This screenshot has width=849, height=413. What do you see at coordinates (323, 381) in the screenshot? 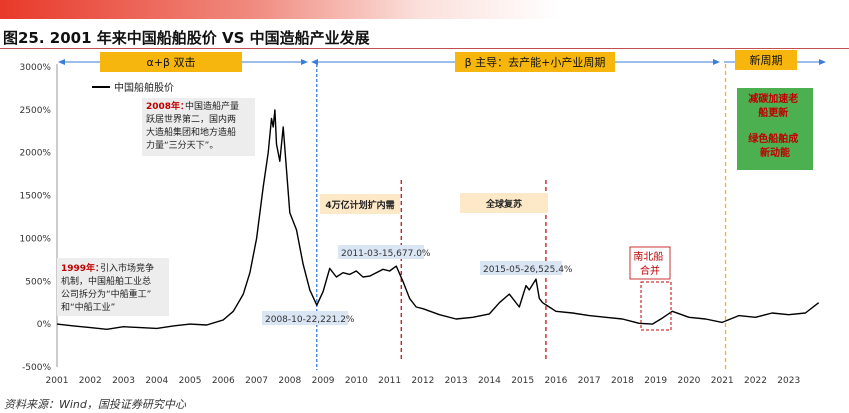
I see `x-tick-label: 2009` at bounding box center [323, 381].